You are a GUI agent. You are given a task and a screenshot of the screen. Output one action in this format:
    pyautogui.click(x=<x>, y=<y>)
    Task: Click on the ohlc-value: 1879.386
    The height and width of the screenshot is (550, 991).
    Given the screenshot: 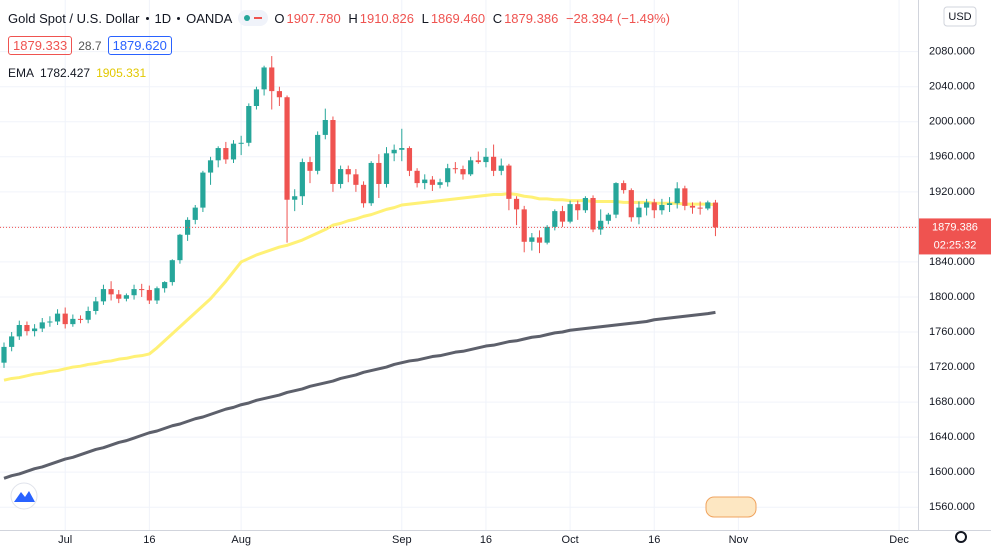 What is the action you would take?
    pyautogui.click(x=531, y=18)
    